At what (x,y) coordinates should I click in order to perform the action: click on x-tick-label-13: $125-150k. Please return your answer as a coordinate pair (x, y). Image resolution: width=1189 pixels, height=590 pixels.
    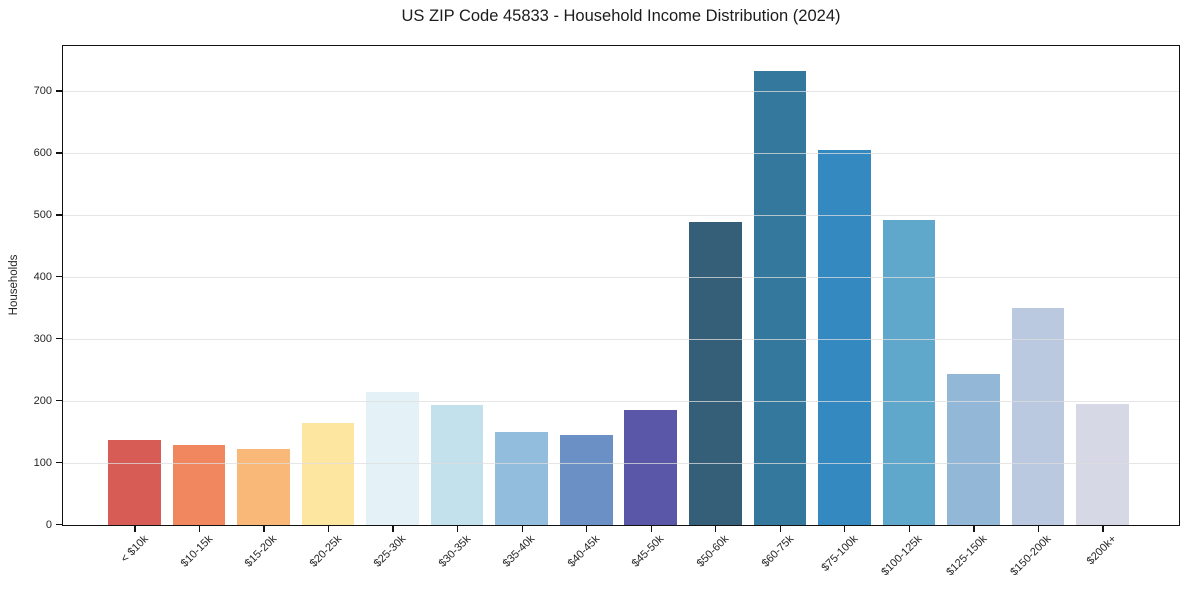
    Looking at the image, I should click on (967, 556).